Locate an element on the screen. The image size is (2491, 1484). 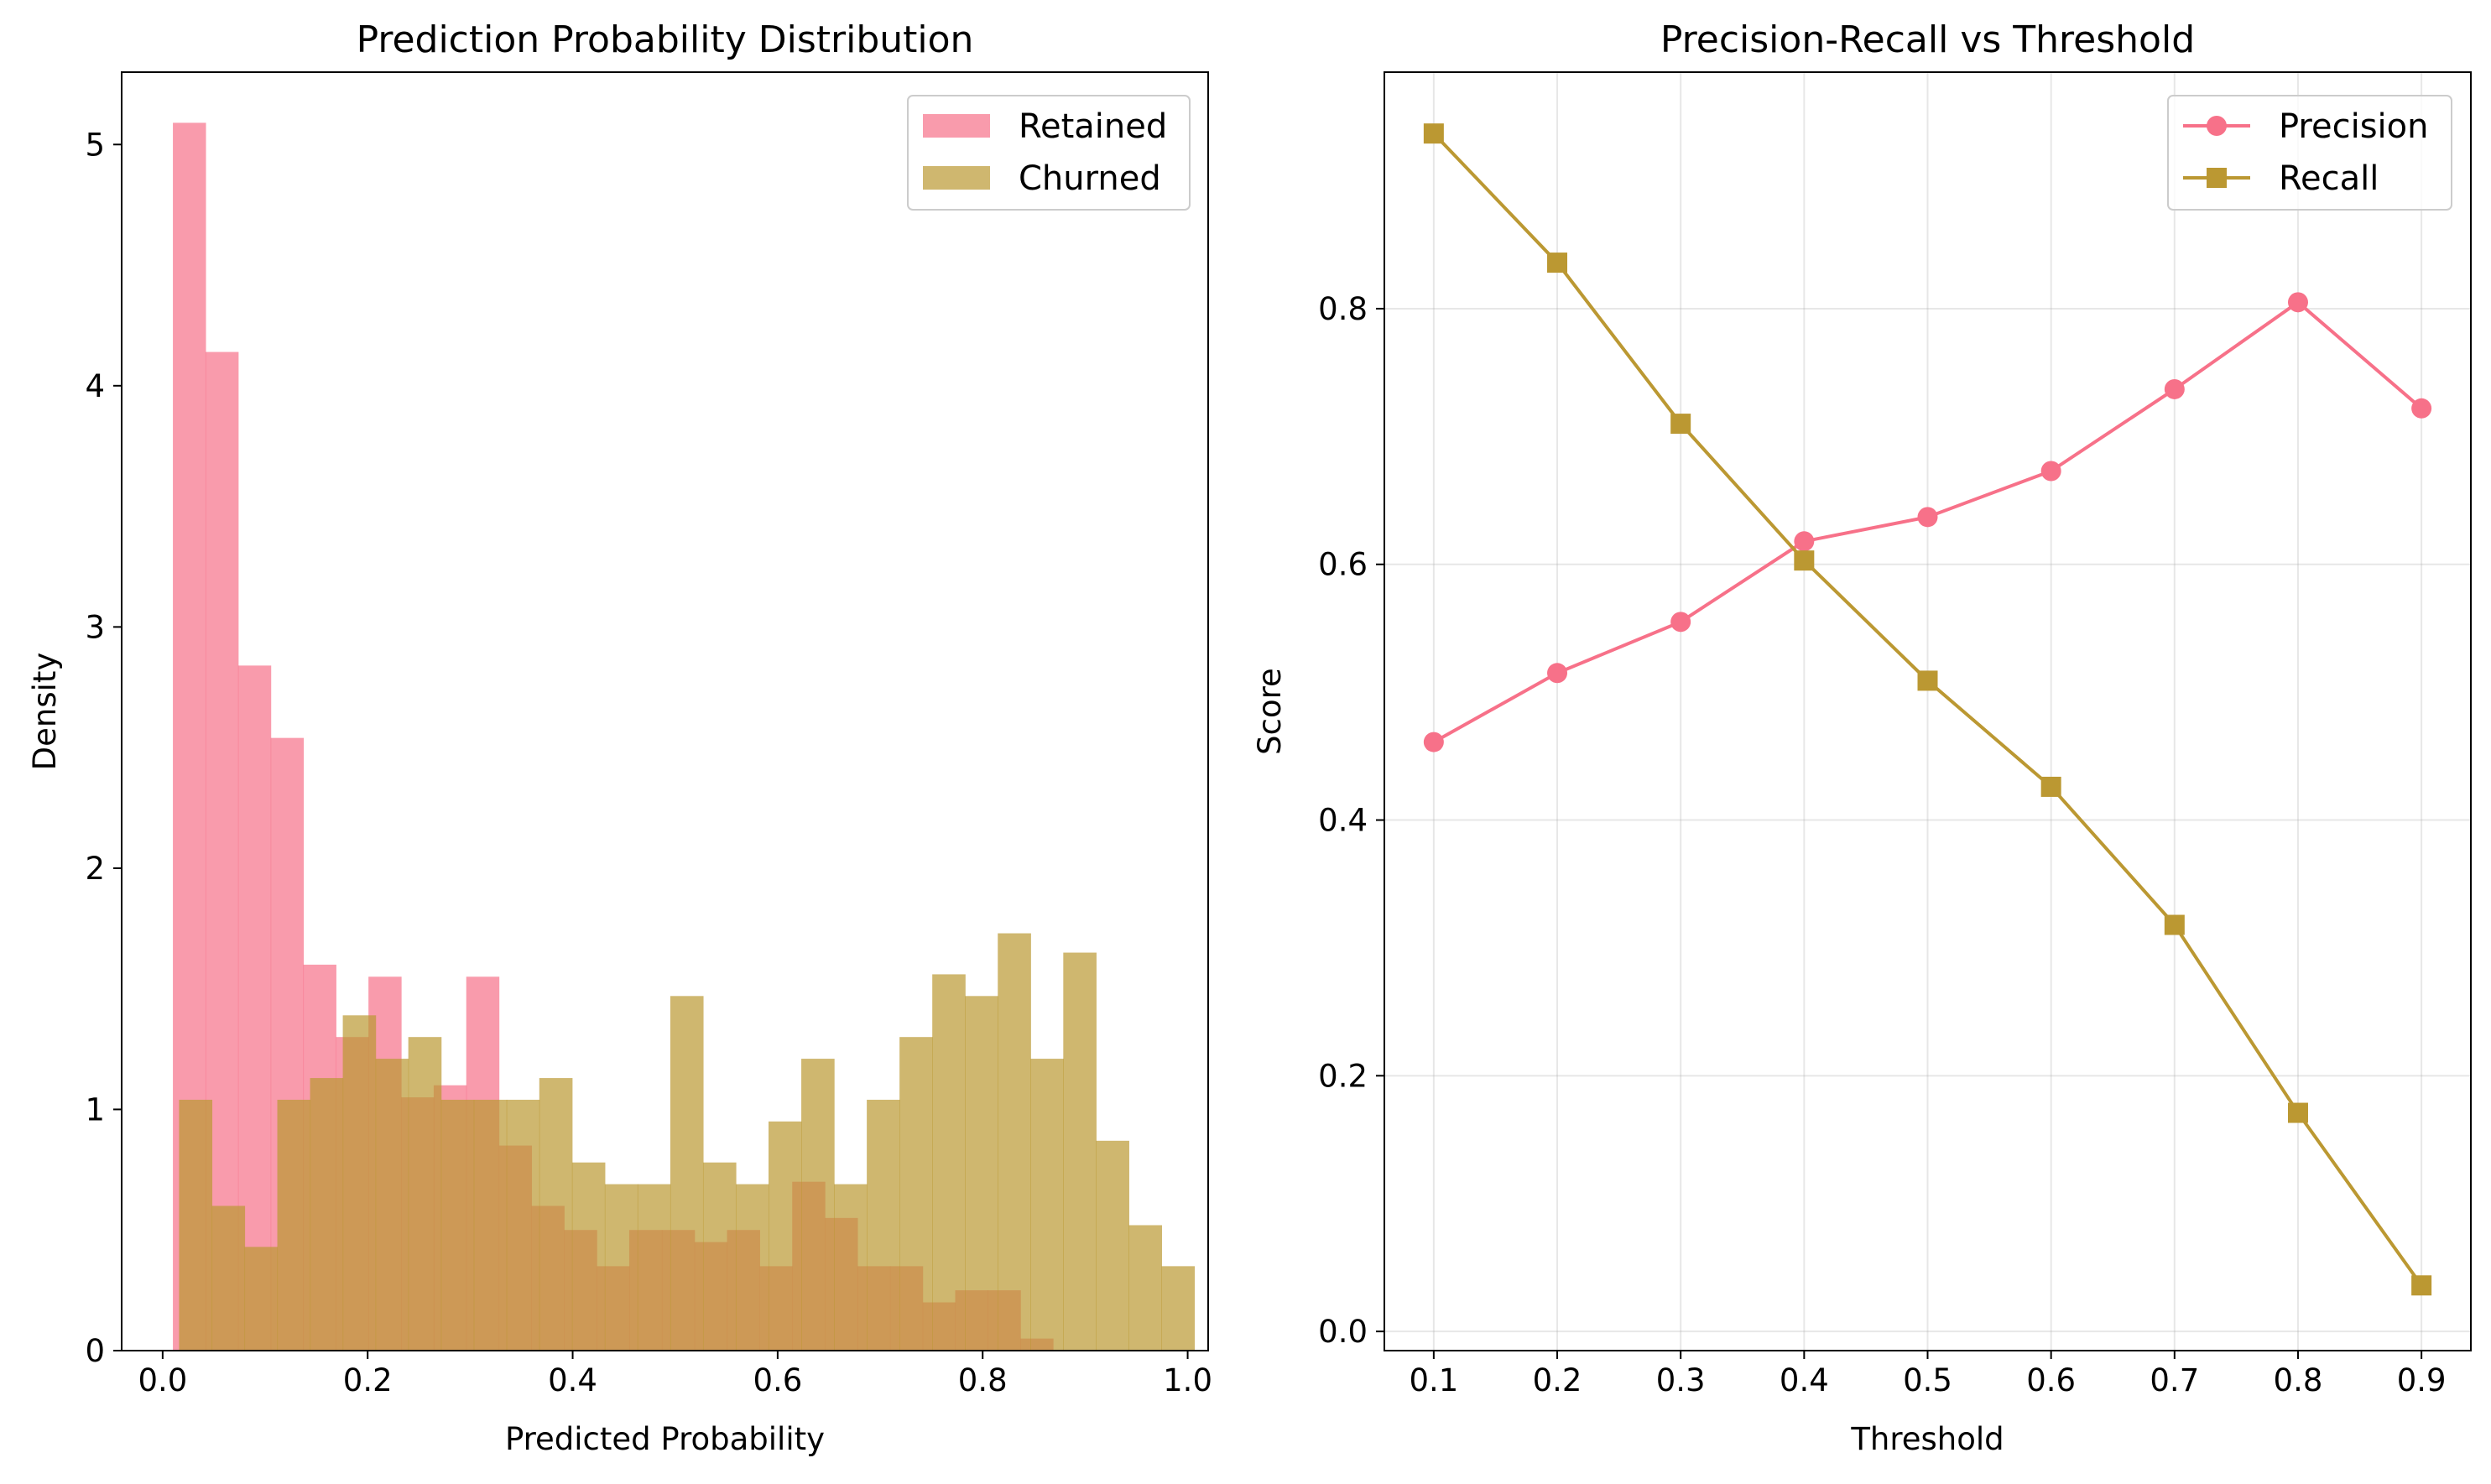
precision-recall-x-tick-label: 0.4 is located at coordinates (1805, 1380).